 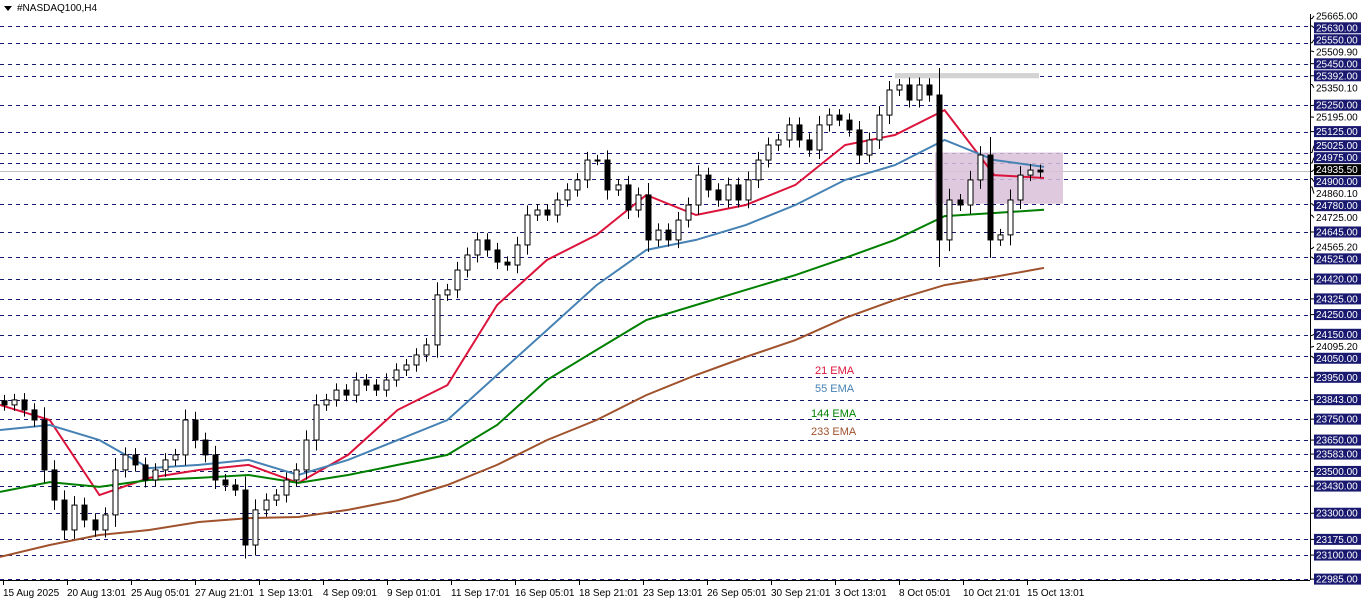 I want to click on price-level-tag: 23843.00, so click(x=1335, y=400).